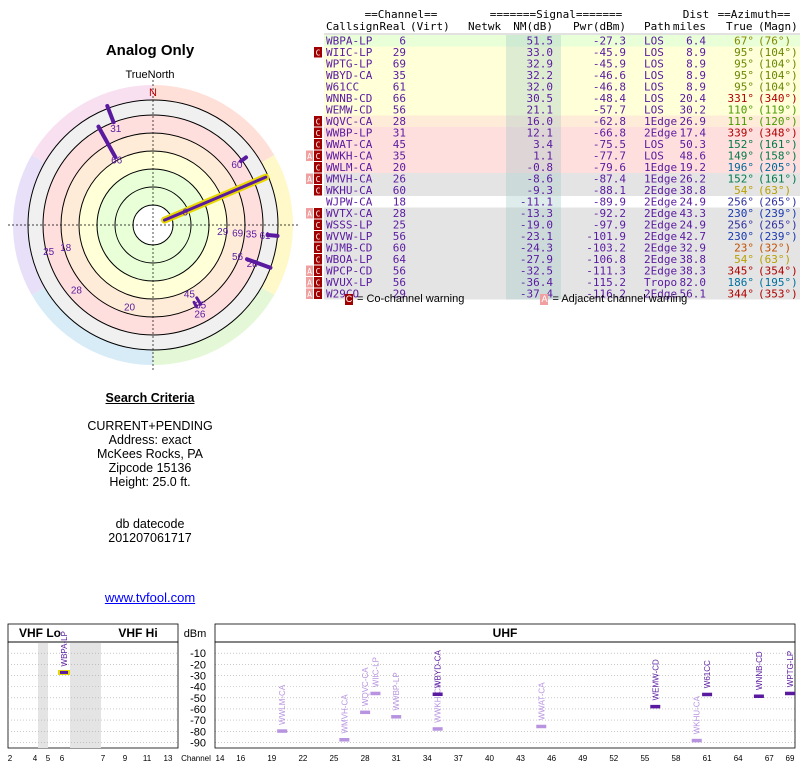 Image resolution: width=800 pixels, height=768 pixels. I want to click on nm-value-cell: -24.3, so click(536, 247).